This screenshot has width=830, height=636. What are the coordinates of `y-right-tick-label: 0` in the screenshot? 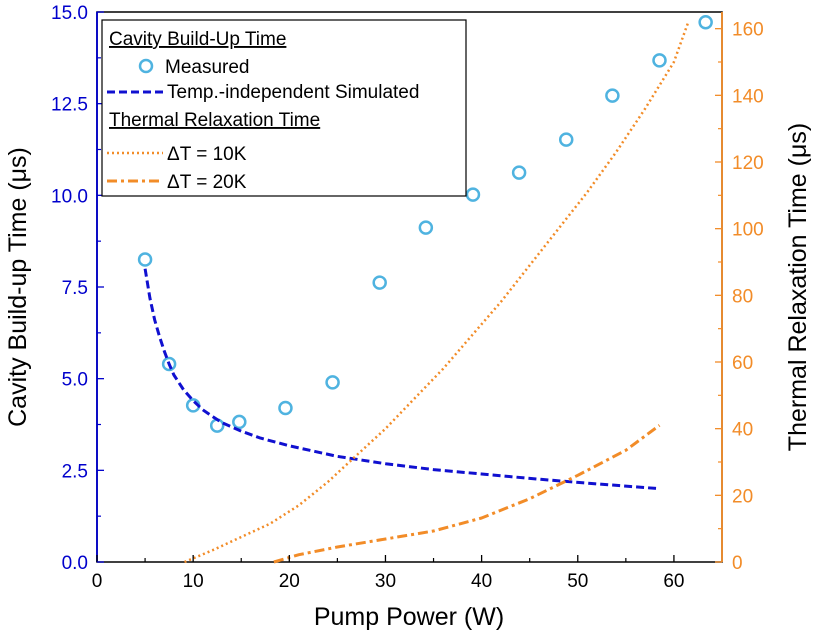 It's located at (737, 563).